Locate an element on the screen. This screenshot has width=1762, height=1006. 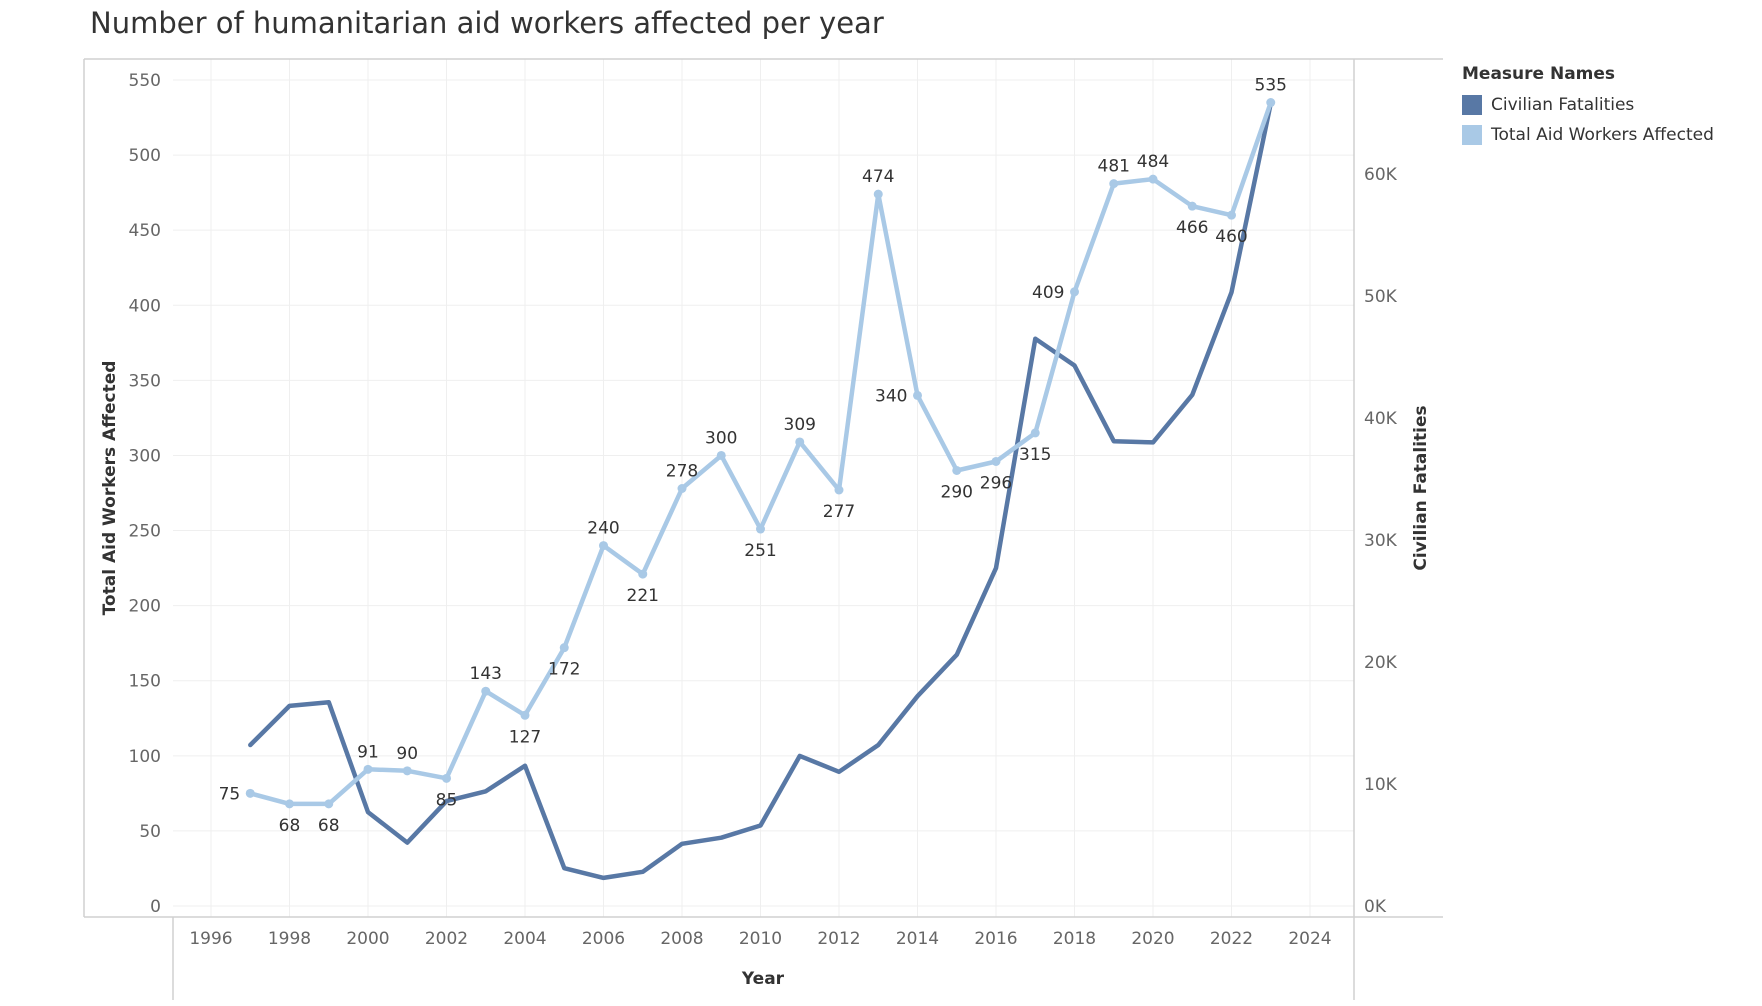
data-label: 290 is located at coordinates (957, 492).